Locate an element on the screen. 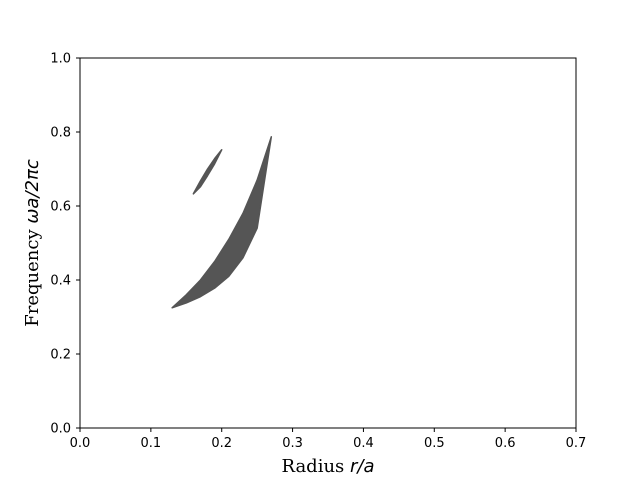 Image resolution: width=640 pixels, height=480 pixels. x-tick-label-0: 0.0 is located at coordinates (80, 443).